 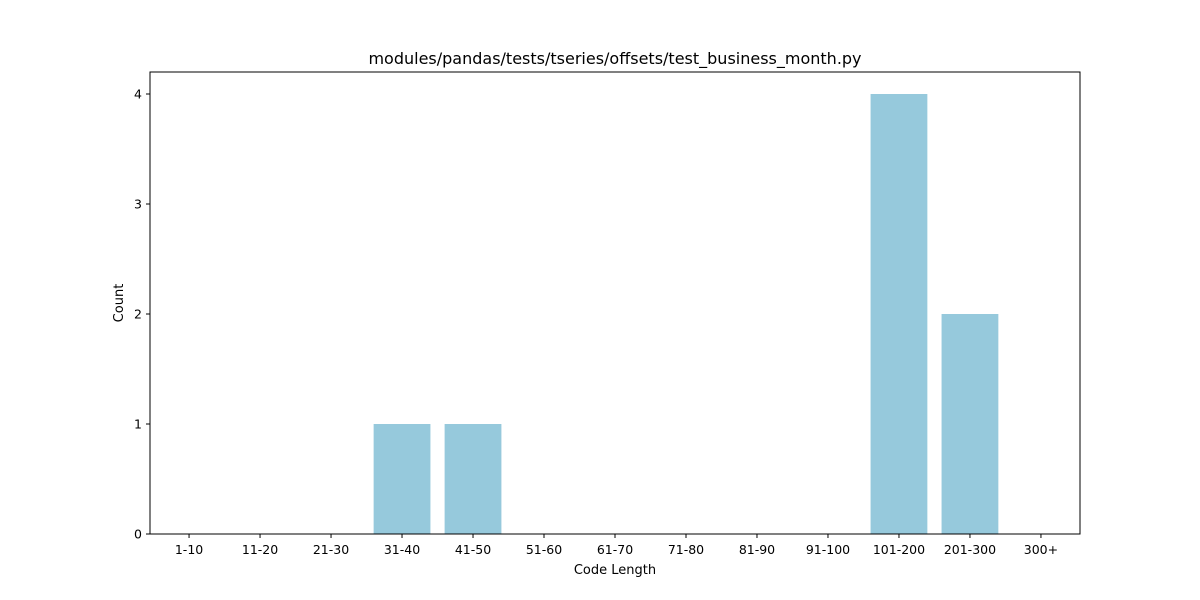 I want to click on y-axis: 0 1 2 3 4, so click(x=142, y=314).